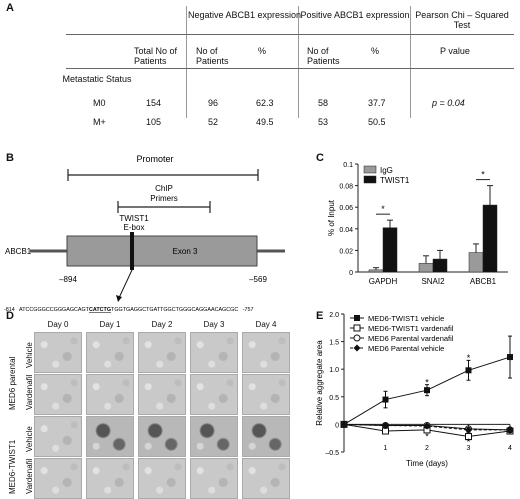 This screenshot has height=499, width=520. I want to click on y-tick-label: 0.5, so click(334, 398).